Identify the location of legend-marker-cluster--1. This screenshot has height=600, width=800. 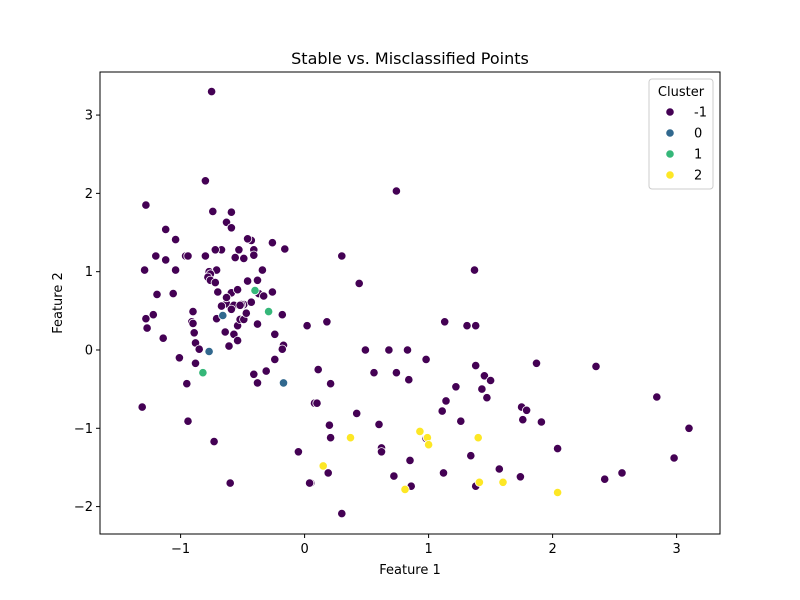
(670, 112).